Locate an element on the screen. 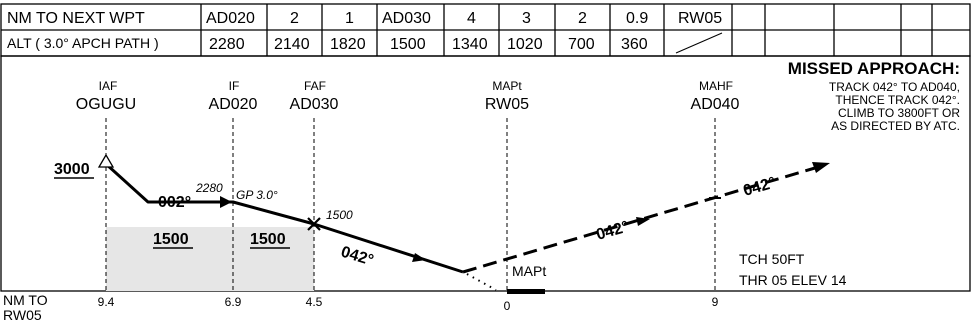 Image resolution: width=974 pixels, height=326 pixels. table-cell: AD030 is located at coordinates (406, 18).